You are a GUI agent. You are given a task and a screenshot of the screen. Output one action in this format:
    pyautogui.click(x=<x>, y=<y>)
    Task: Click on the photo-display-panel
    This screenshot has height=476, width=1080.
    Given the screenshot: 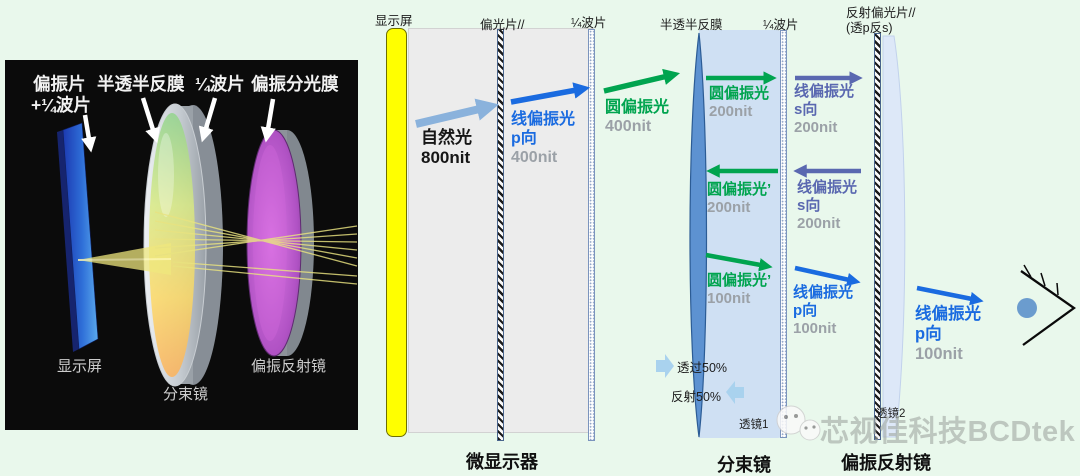 What is the action you would take?
    pyautogui.click(x=78, y=237)
    